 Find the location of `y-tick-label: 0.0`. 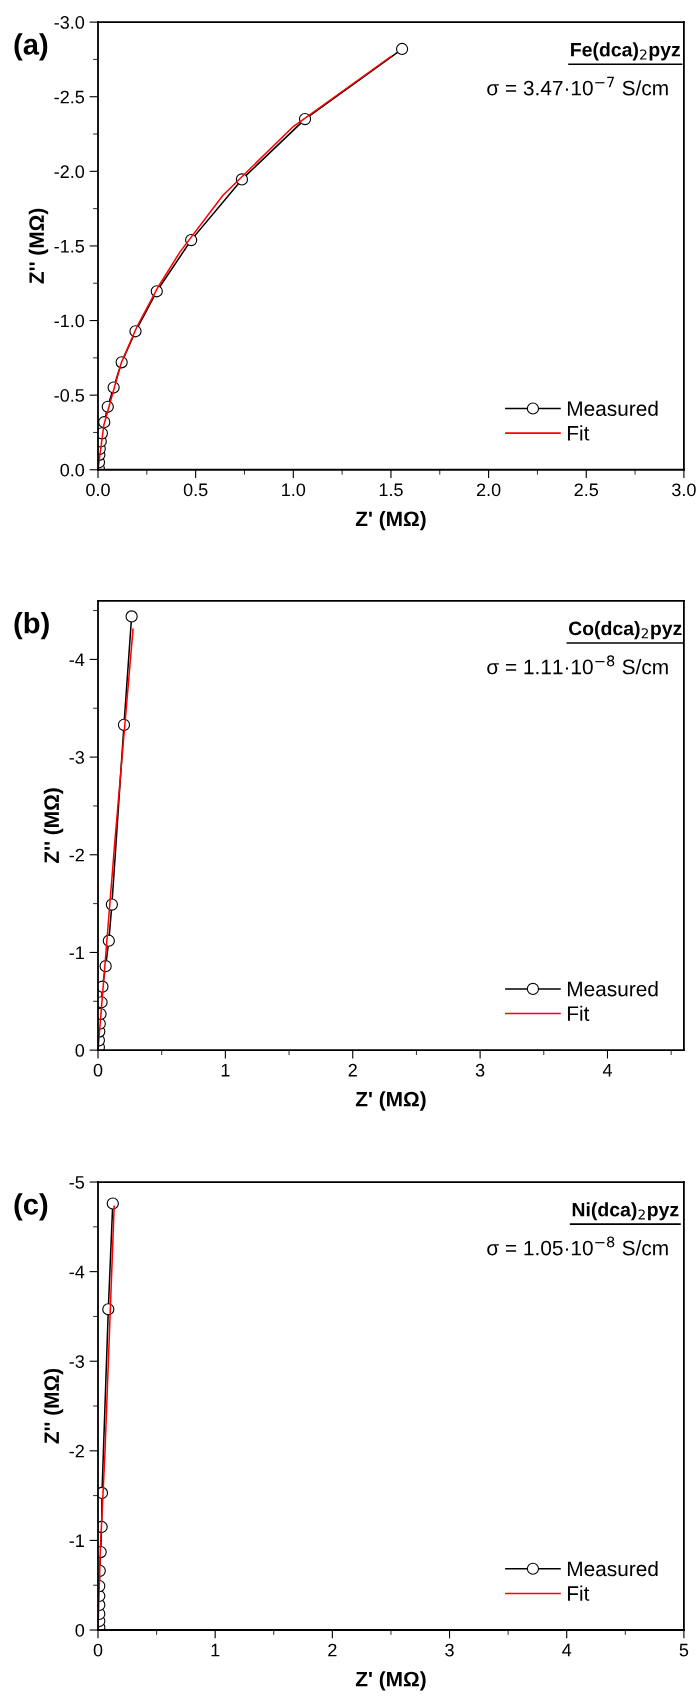

y-tick-label: 0.0 is located at coordinates (72, 470).